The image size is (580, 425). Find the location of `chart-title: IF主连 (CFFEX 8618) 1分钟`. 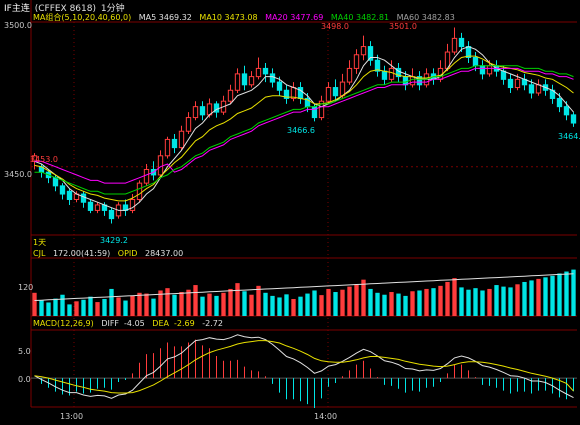

chart-title: IF主连 (CFFEX 8618) 1分钟 is located at coordinates (64, 7).